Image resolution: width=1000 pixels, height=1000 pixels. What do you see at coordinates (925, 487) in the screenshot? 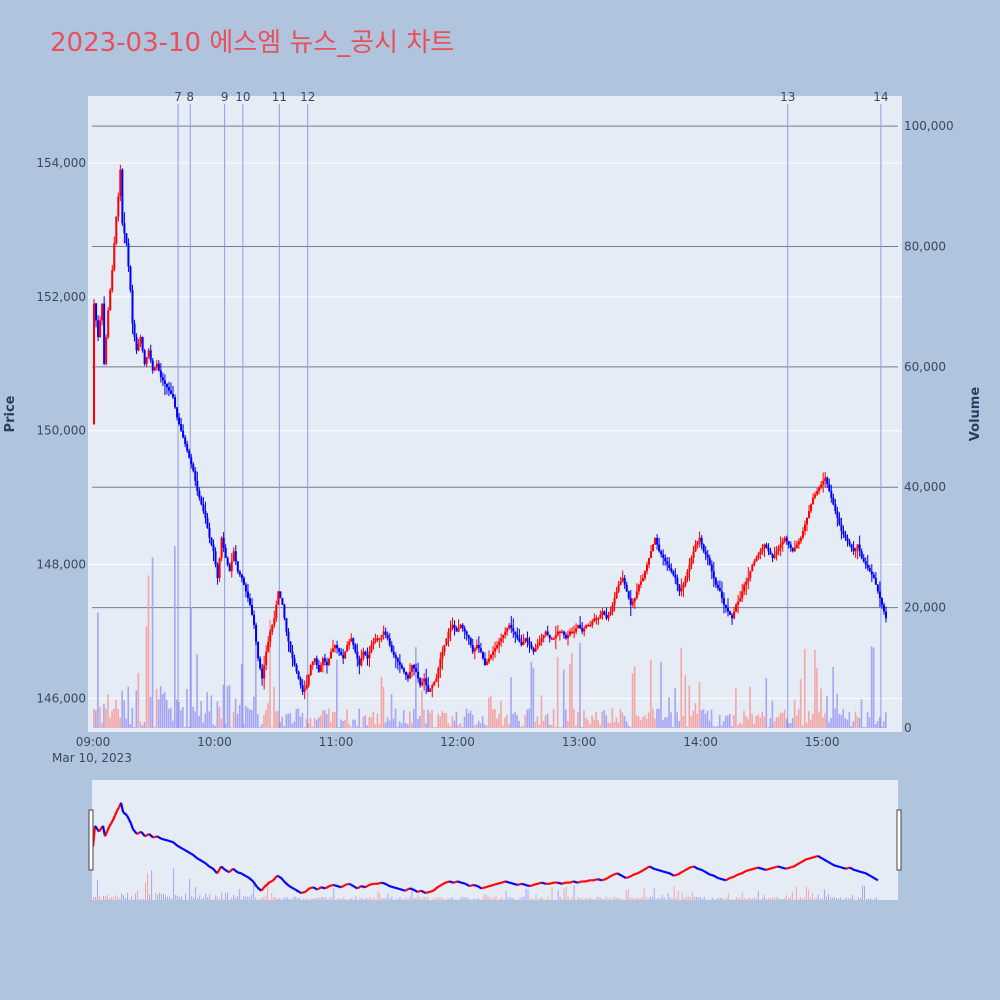
I see `volume-tick-label: 40,000` at bounding box center [925, 487].